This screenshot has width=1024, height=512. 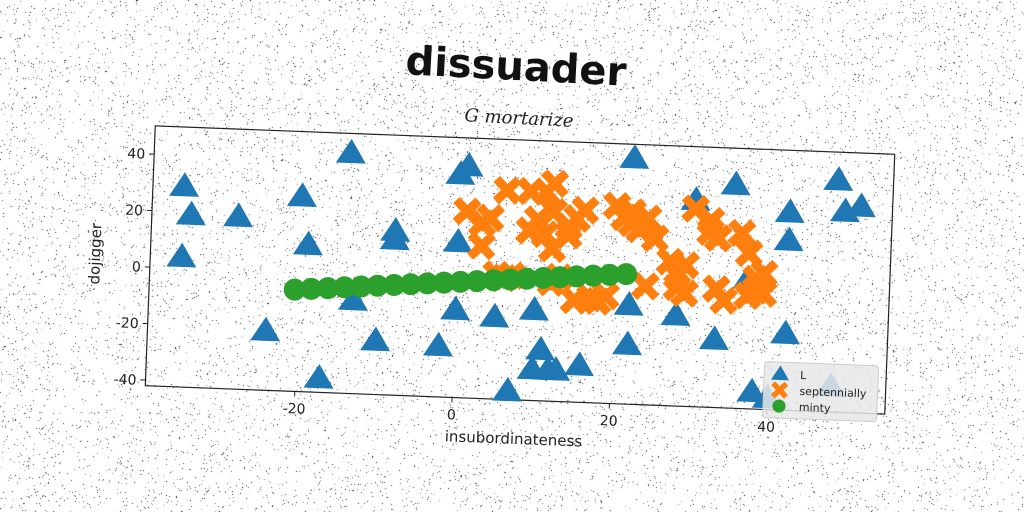 What do you see at coordinates (134, 211) in the screenshot?
I see `y-tick-label: 20` at bounding box center [134, 211].